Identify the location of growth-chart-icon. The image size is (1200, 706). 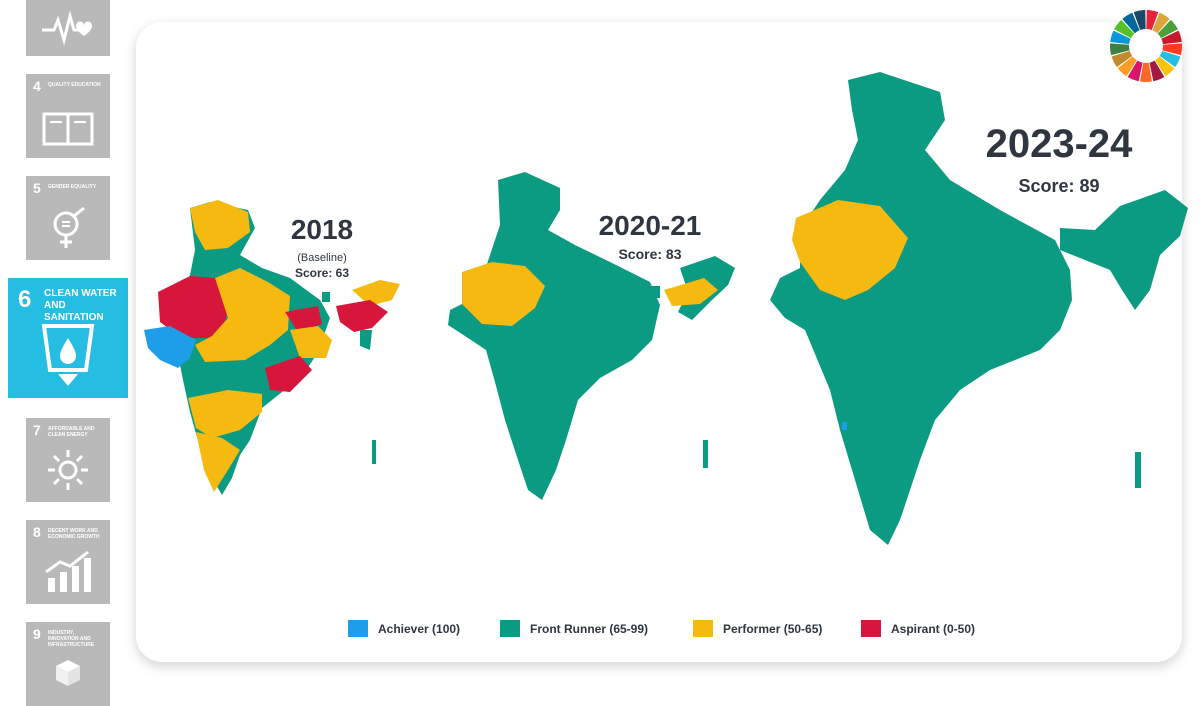
(68, 571).